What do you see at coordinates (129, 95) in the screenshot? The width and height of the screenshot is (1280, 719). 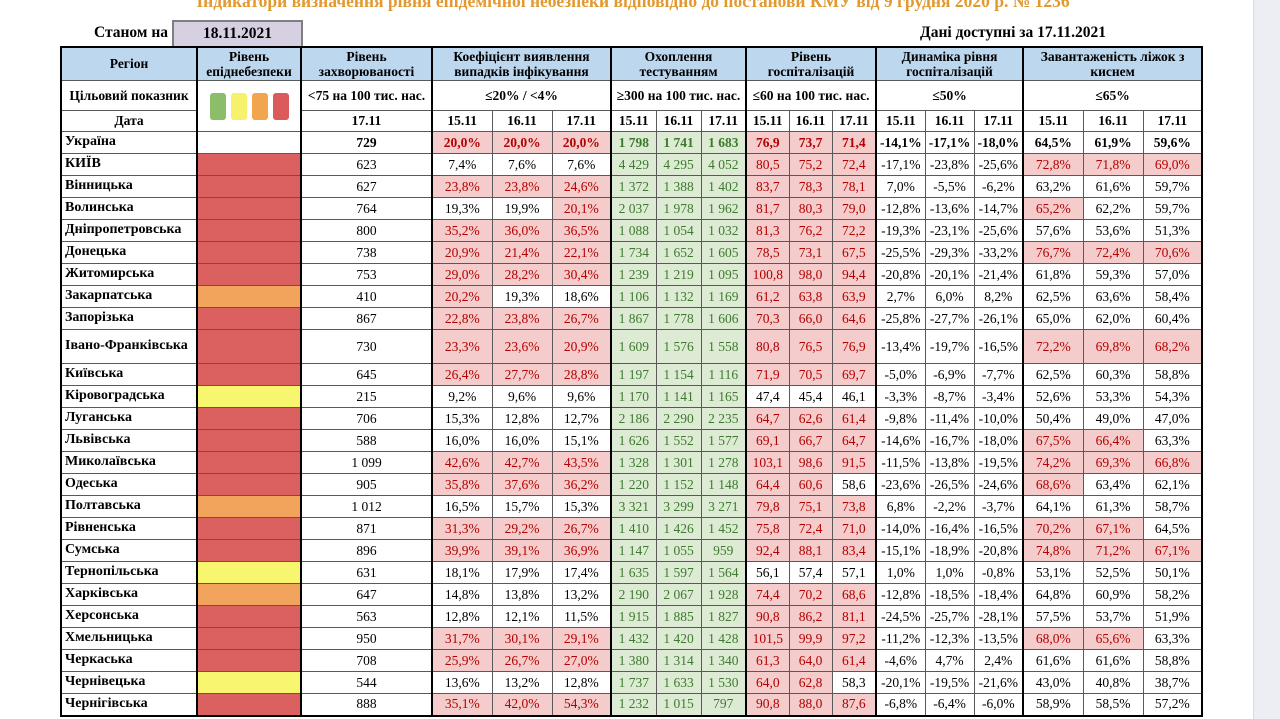 I see `target-row-label: Цільовий показник` at bounding box center [129, 95].